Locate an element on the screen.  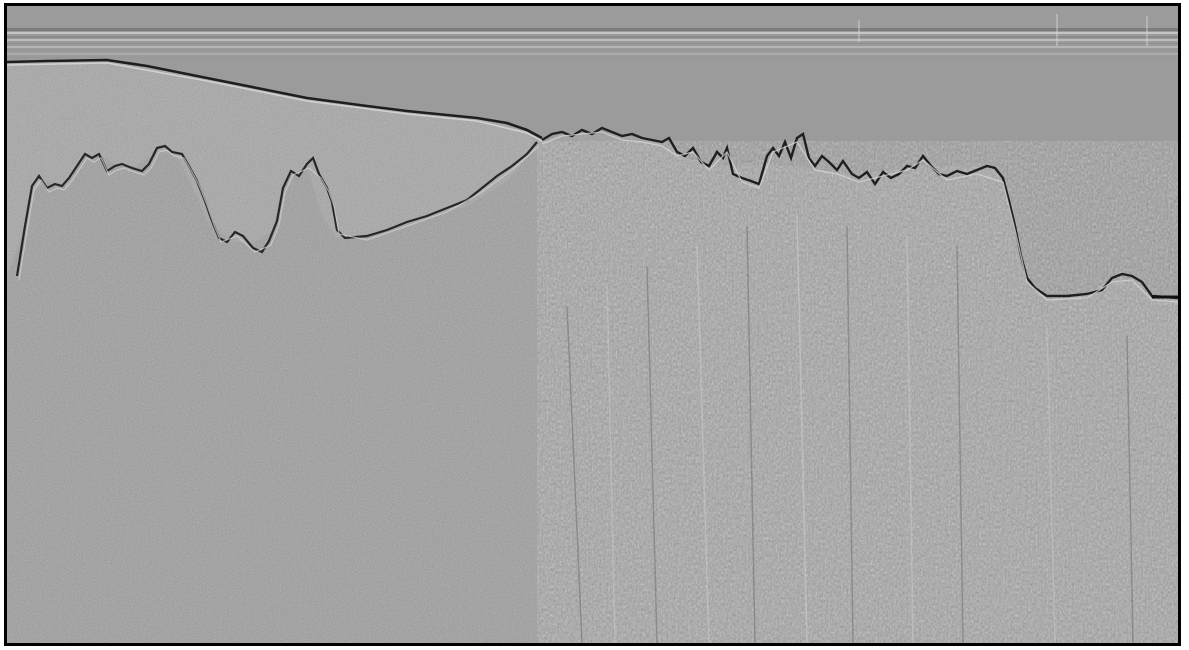
sloping-top-highlight is located at coordinates (275, 102).